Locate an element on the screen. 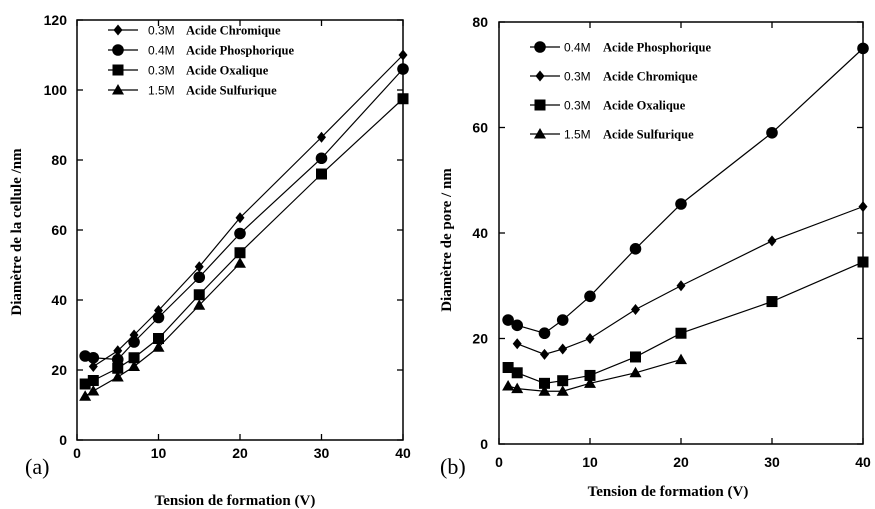 This screenshot has height=509, width=875. legend-concentration: 0.3M is located at coordinates (577, 106).